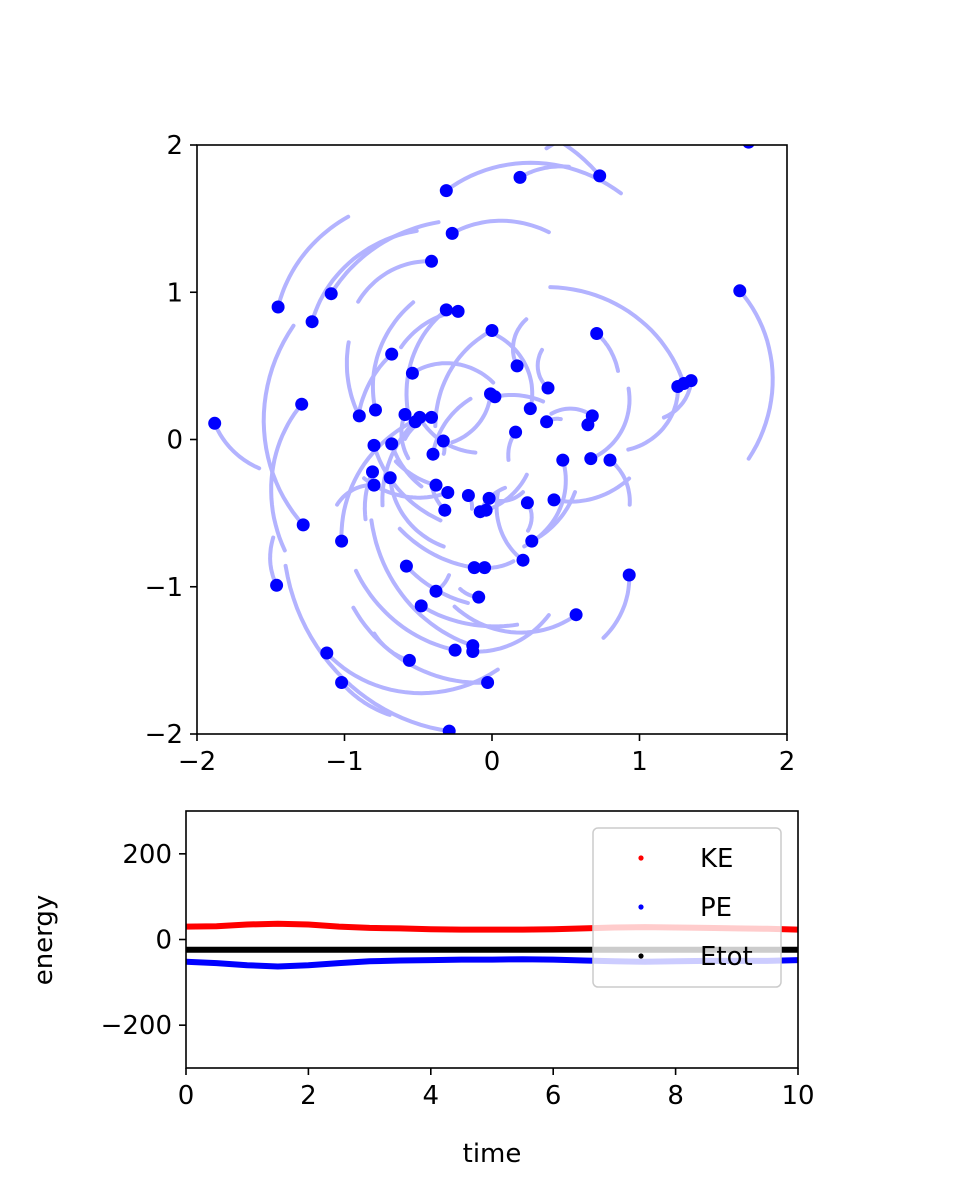 The image size is (960, 1200). Describe the element at coordinates (486, 755) in the screenshot. I see `scatter-x-ticks: −2 −1 0 1 2` at that location.